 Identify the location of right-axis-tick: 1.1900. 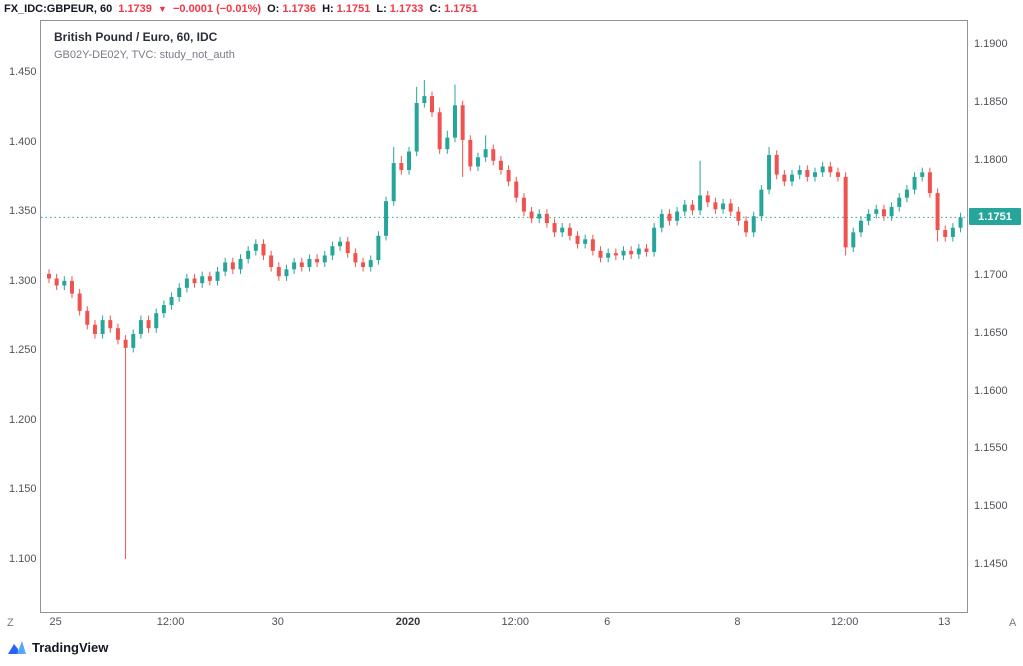
(991, 44).